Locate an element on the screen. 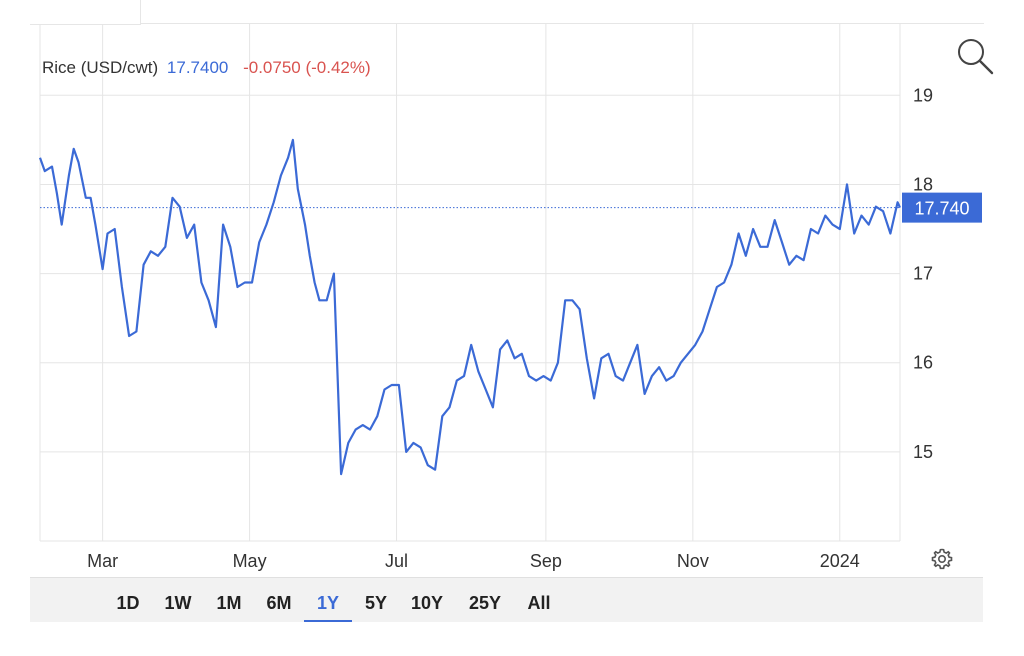 This screenshot has width=1024, height=656. range-button-all: All is located at coordinates (539, 603).